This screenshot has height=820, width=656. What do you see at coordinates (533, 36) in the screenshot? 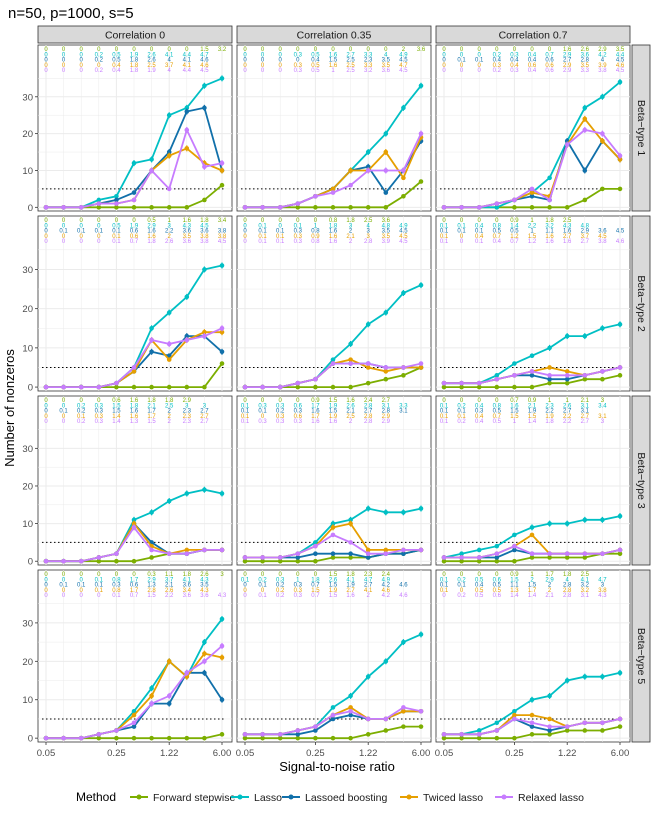
I see `strip-label-col-2: Correlation 0.7` at bounding box center [533, 36].